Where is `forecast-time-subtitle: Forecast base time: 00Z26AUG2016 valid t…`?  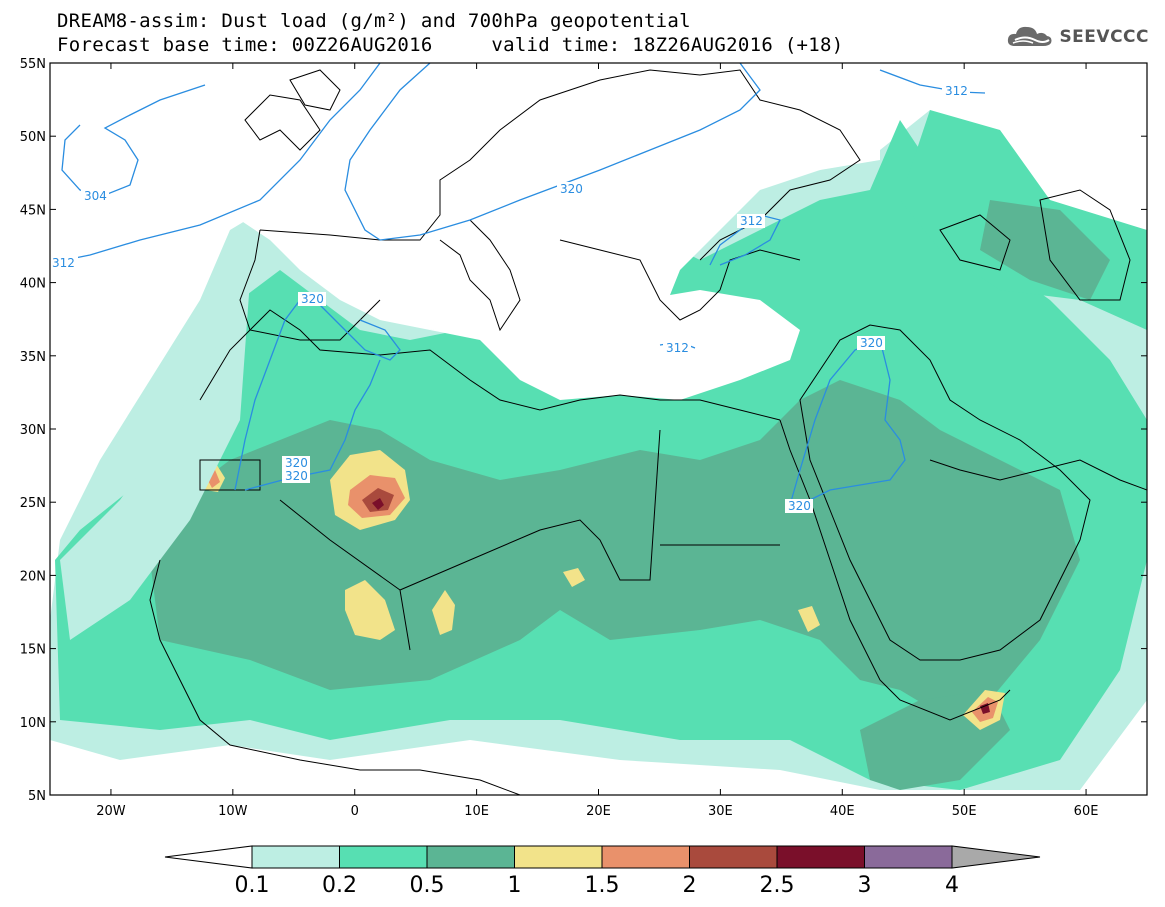 forecast-time-subtitle: Forecast base time: 00Z26AUG2016 valid t… is located at coordinates (450, 45).